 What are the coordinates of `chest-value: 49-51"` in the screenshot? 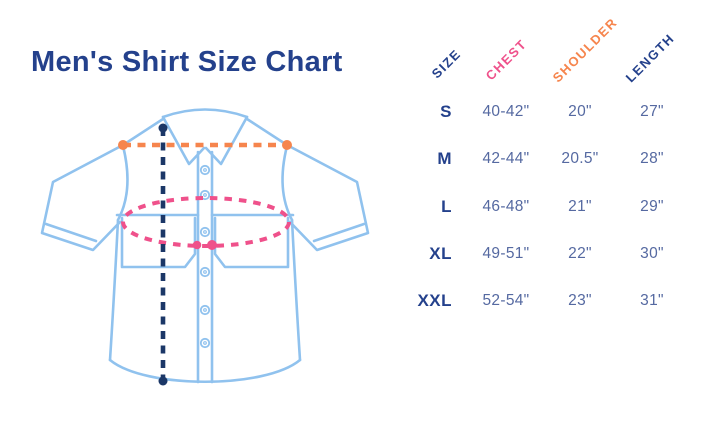 It's located at (506, 253).